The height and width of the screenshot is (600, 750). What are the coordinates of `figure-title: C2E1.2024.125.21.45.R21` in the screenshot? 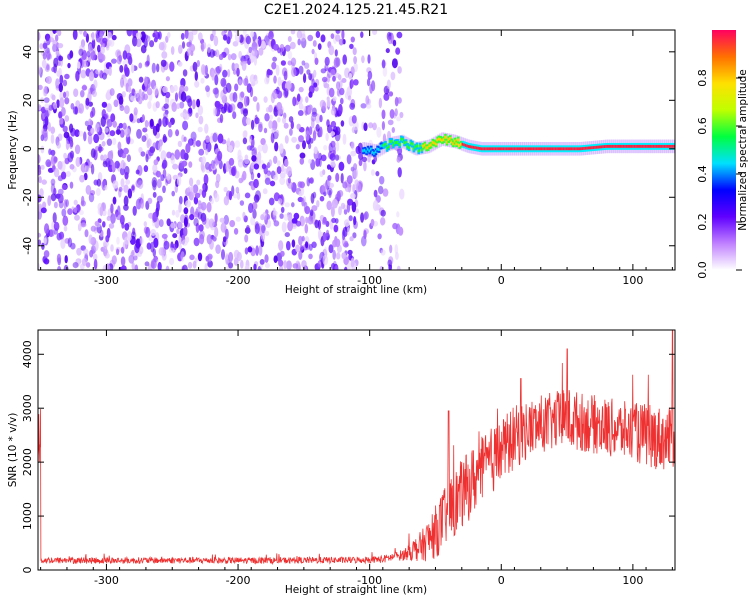 It's located at (356, 10).